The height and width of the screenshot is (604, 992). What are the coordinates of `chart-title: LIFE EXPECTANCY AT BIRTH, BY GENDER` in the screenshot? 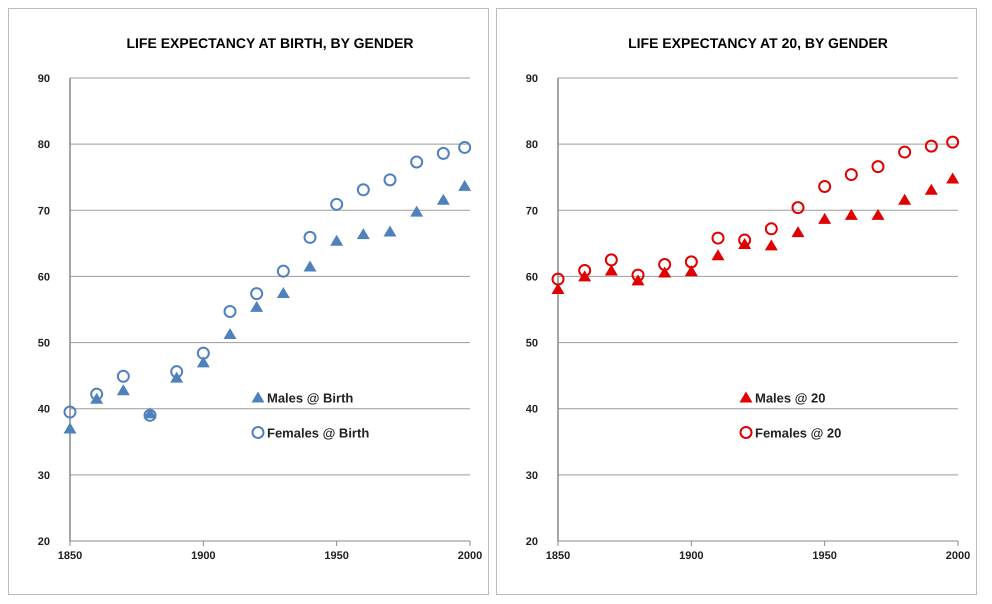 It's located at (270, 43).